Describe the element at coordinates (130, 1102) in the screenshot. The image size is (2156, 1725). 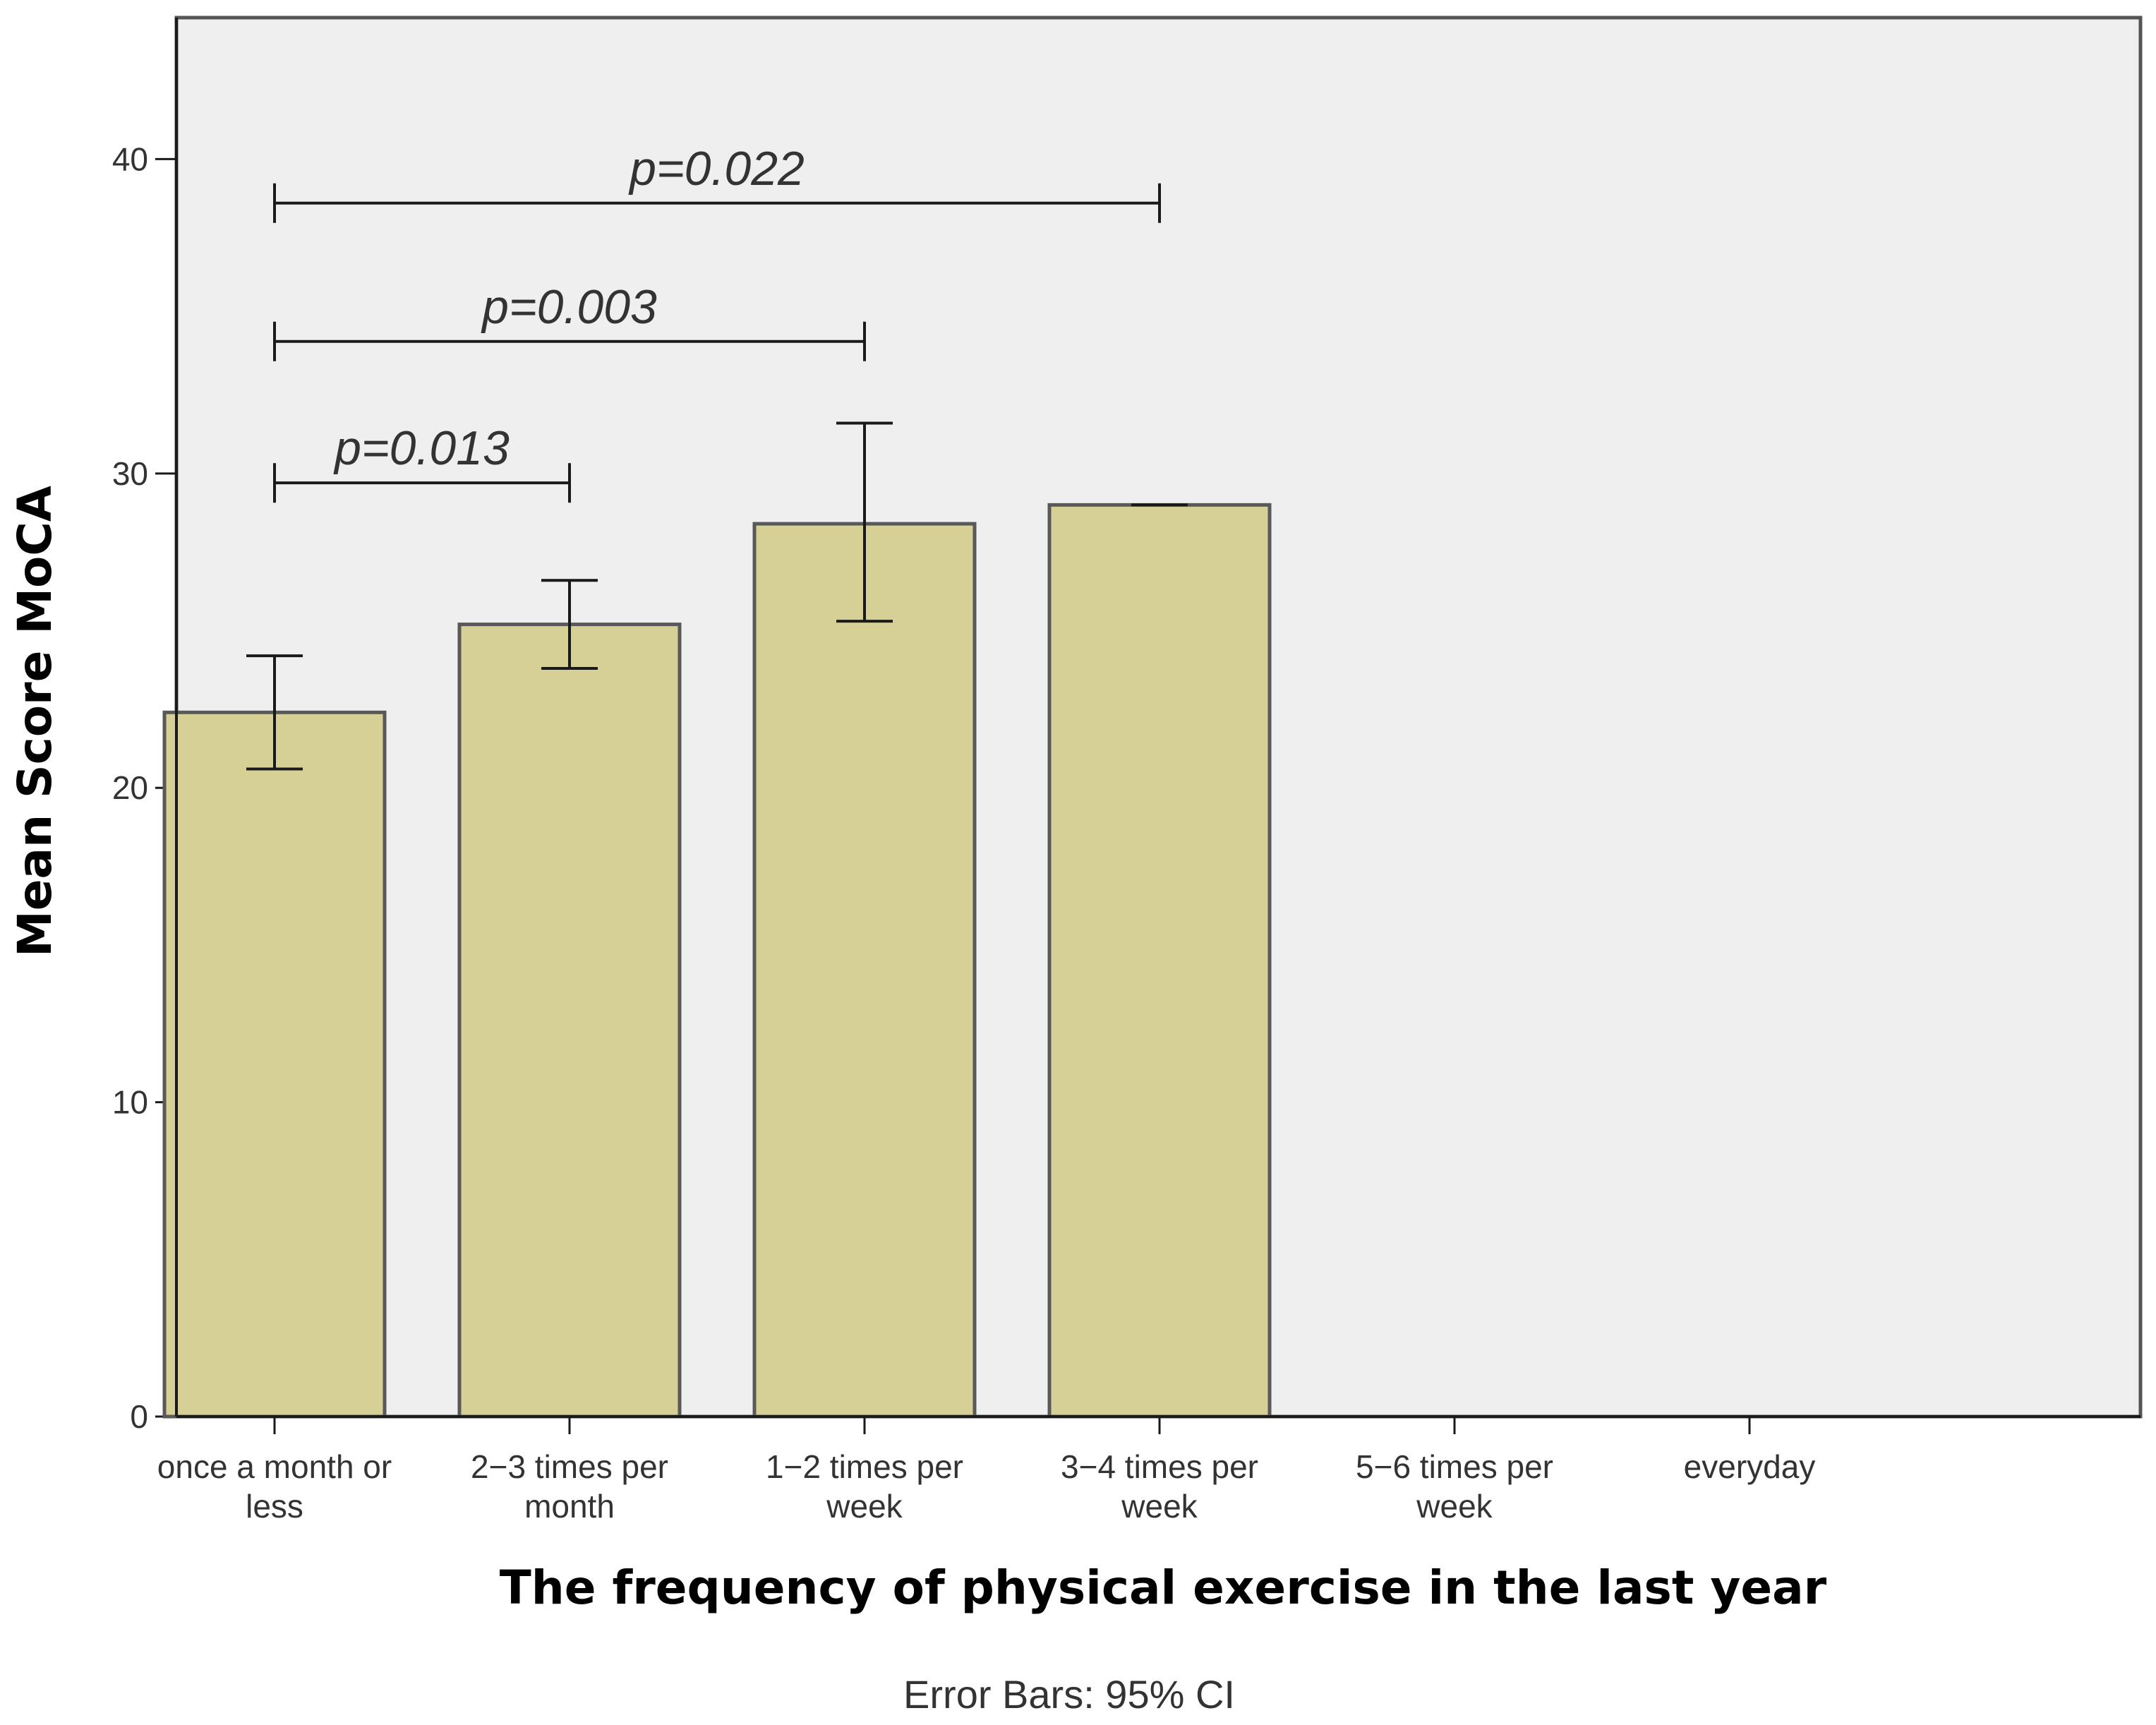
I see `y-tick-label: 10` at that location.